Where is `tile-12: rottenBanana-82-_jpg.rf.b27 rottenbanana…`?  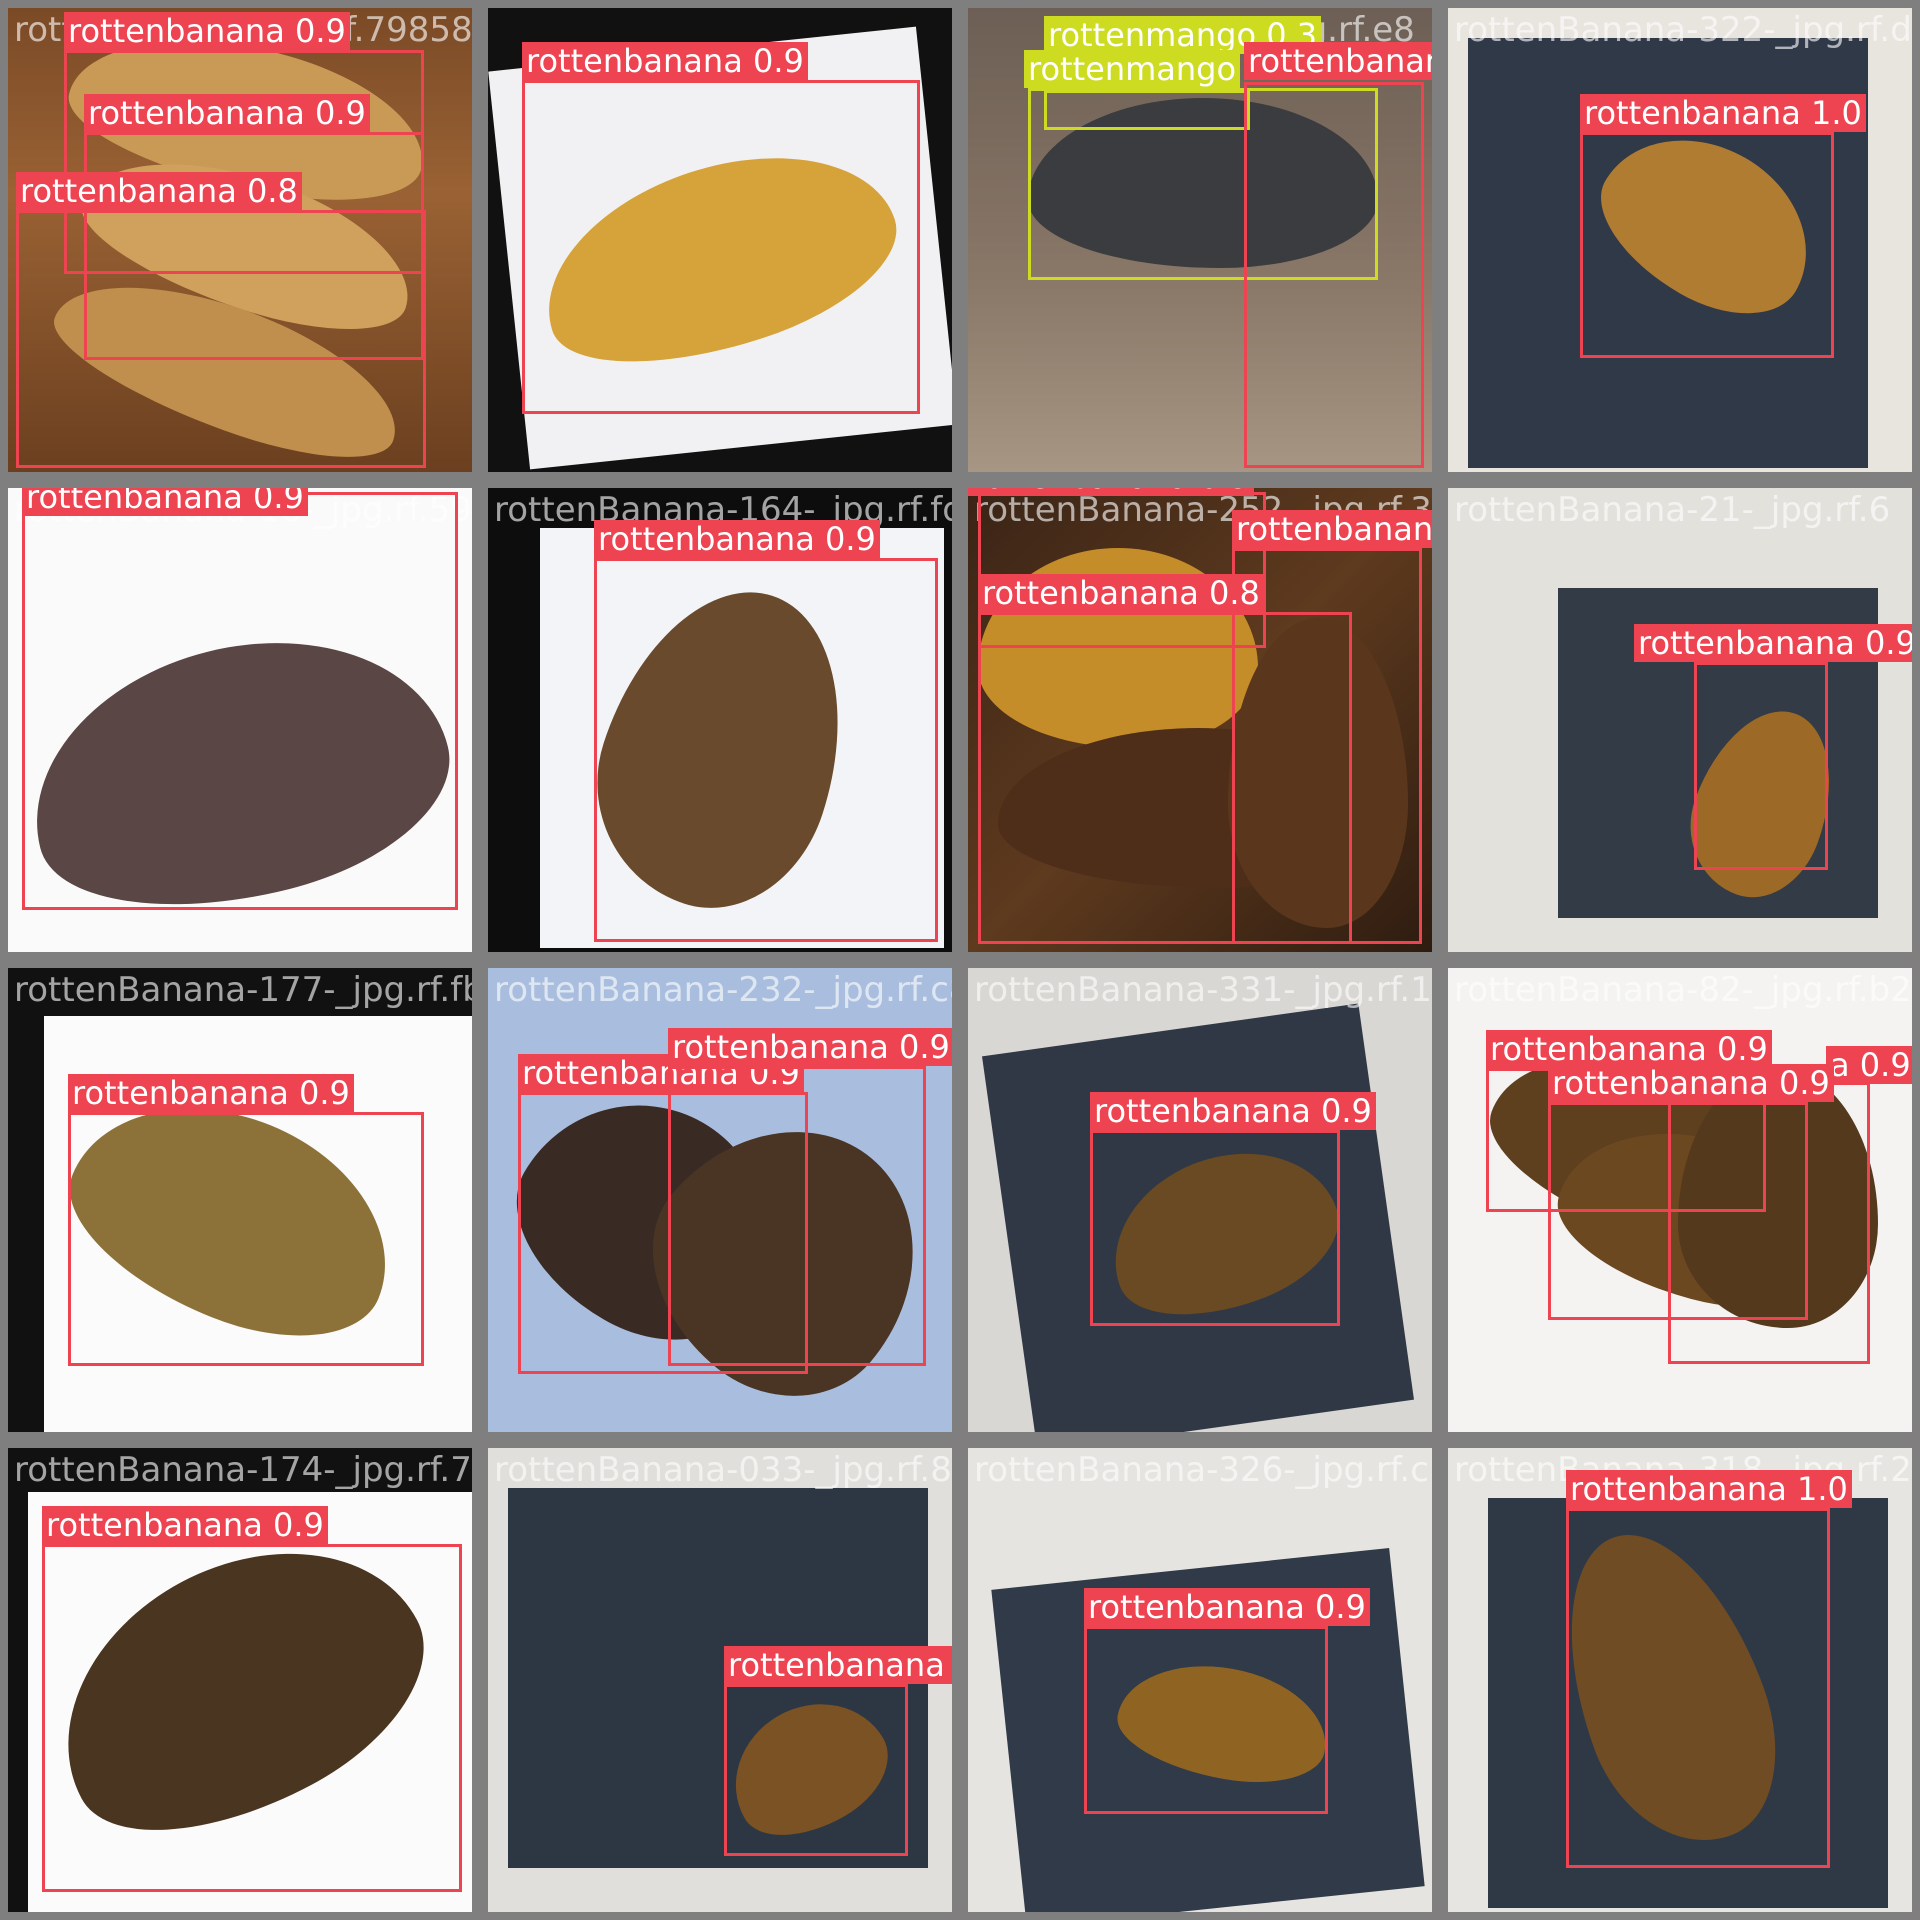
tile-12: rottenBanana-82-_jpg.rf.b27 rottenbanana… is located at coordinates (1680, 1200).